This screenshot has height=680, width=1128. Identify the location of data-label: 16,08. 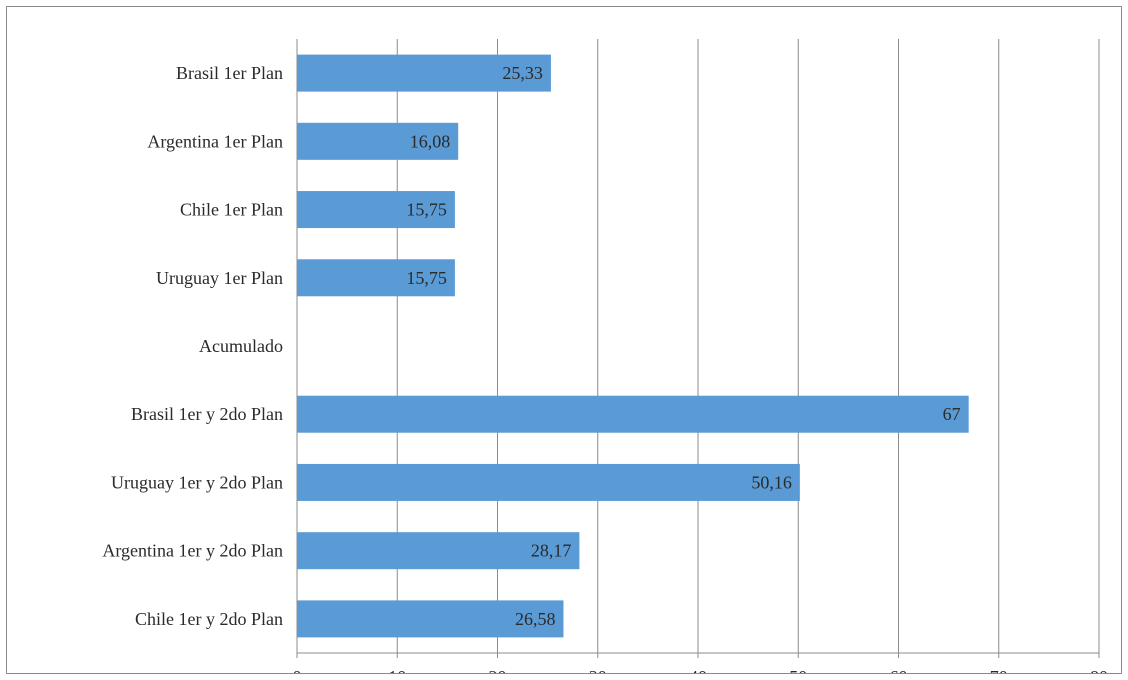
(430, 141).